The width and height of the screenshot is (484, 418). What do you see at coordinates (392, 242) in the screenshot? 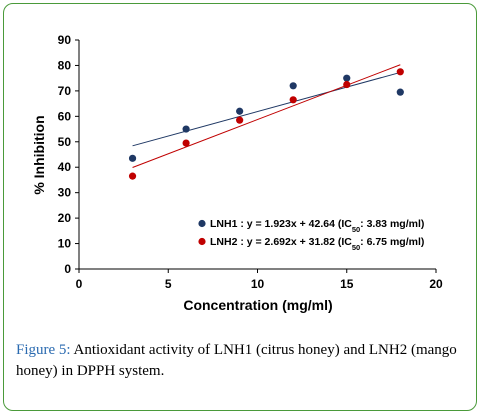
I see `legend-ic50: : 6.75 mg/ml)` at bounding box center [392, 242].